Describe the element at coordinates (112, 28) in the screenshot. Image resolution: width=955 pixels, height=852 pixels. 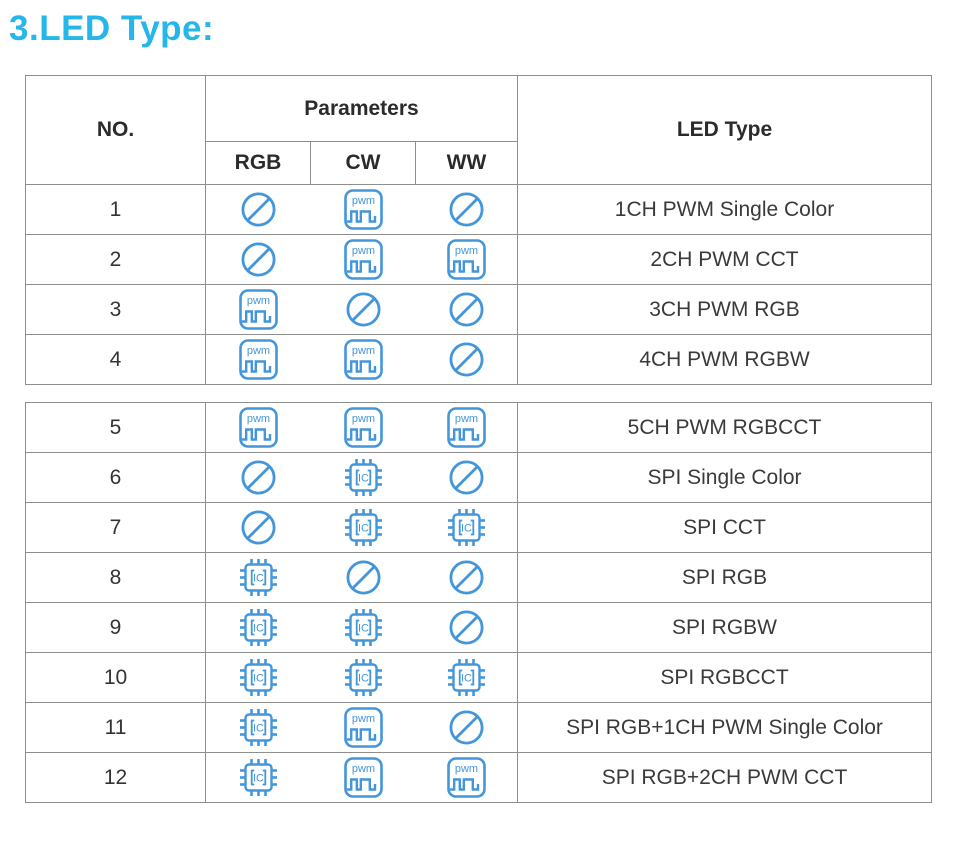
I see `page-title: 3.LED Type:` at that location.